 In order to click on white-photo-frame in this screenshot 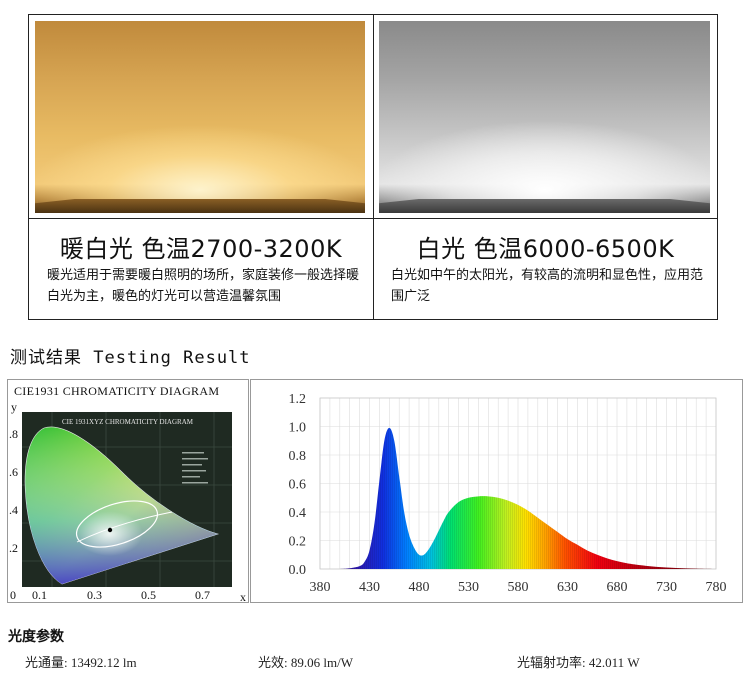, I will do `click(545, 117)`.